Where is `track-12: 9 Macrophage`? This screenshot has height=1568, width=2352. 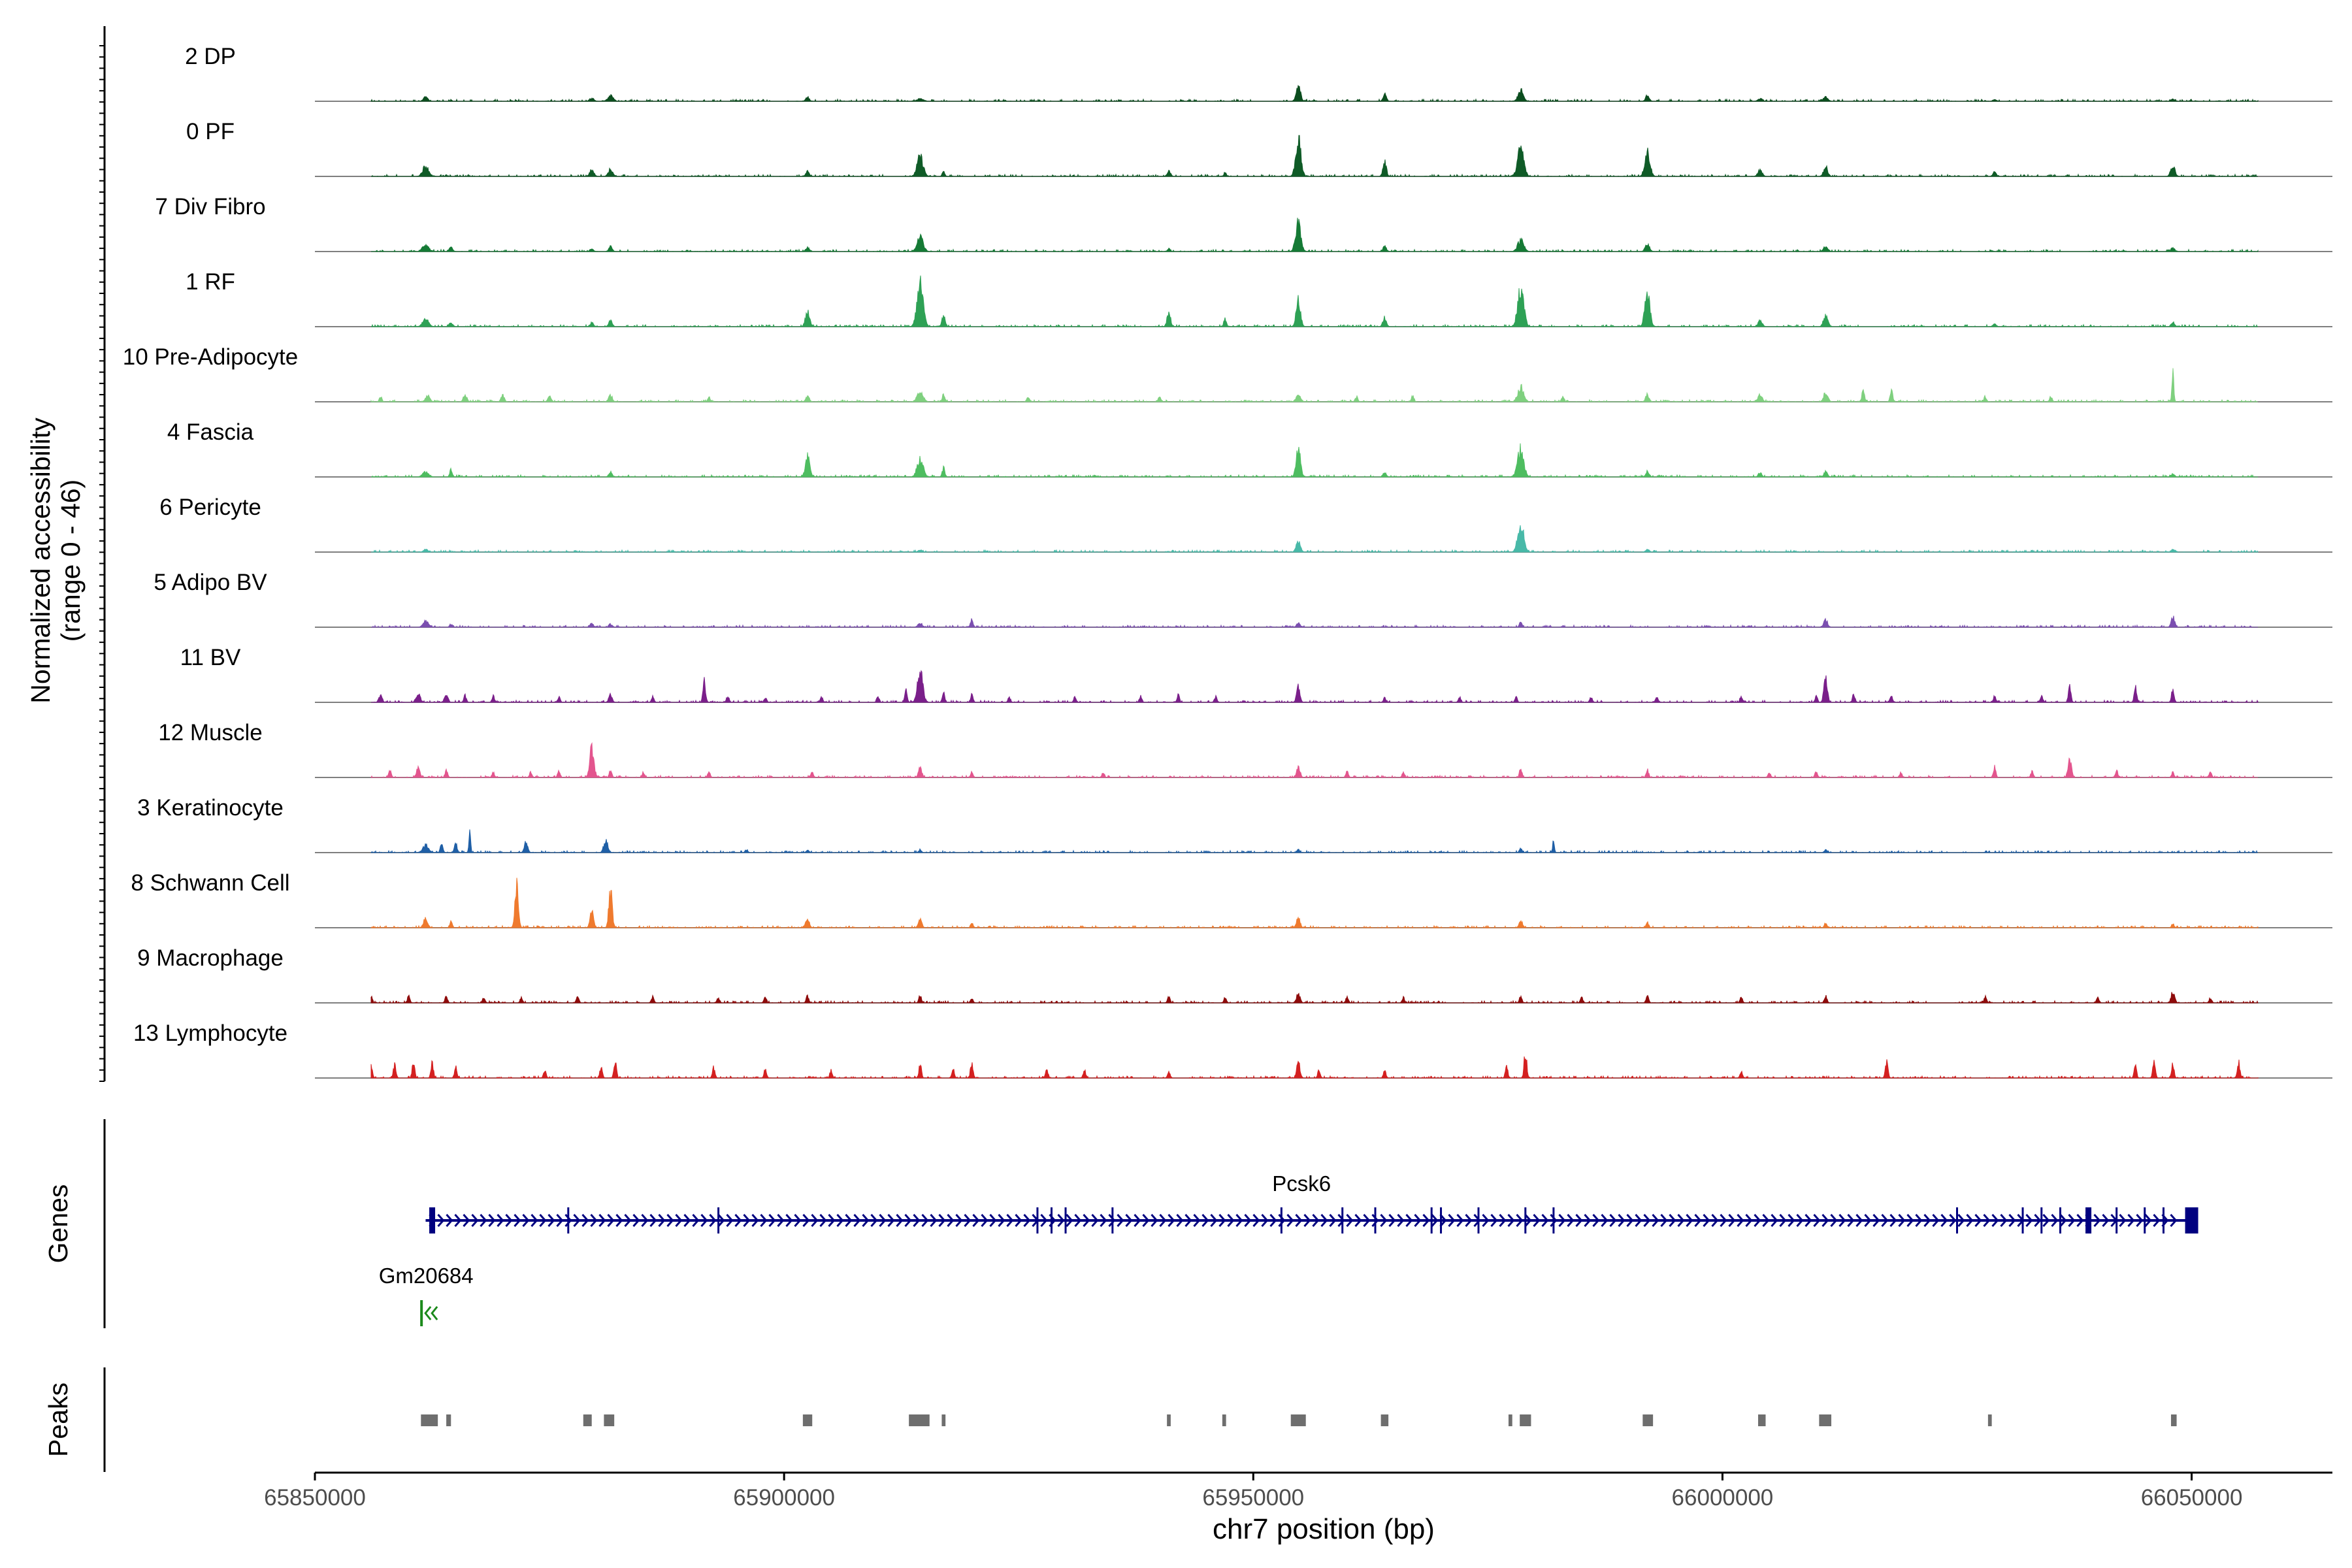
track-12: 9 Macrophage is located at coordinates (1234, 974).